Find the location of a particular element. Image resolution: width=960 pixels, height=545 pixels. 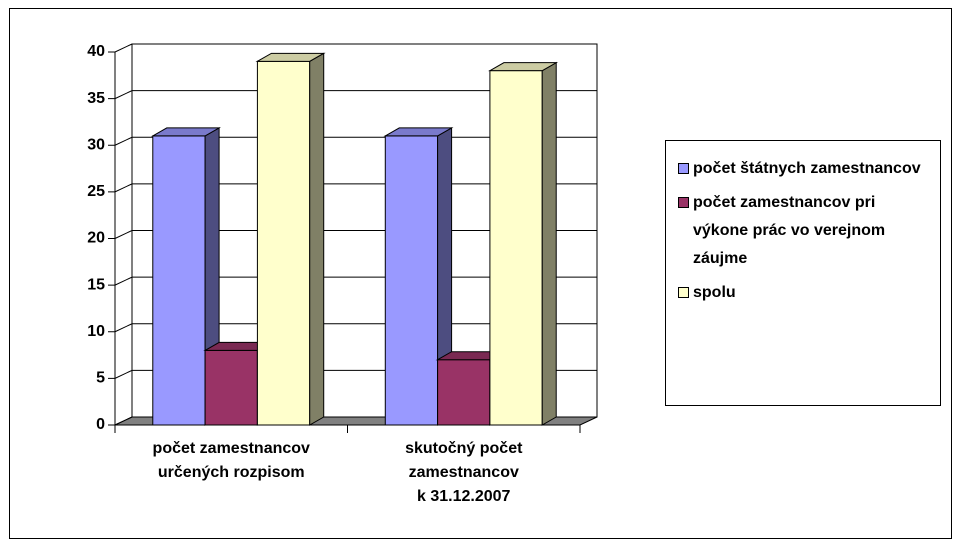

y-tick-label: 30 is located at coordinates (96, 144).